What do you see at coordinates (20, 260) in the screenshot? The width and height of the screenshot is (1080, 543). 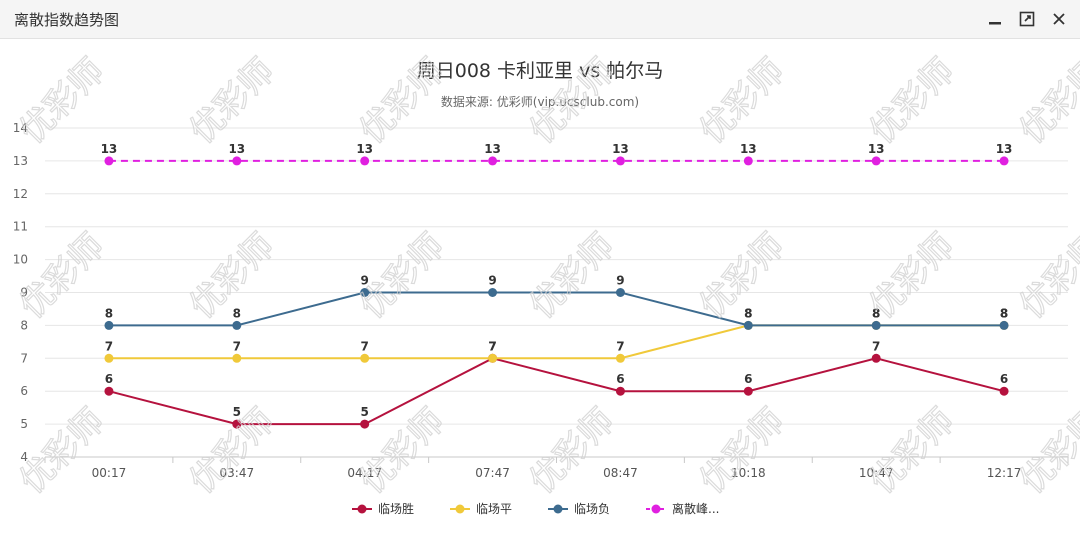 I see `y-tick-label: 10` at bounding box center [20, 260].